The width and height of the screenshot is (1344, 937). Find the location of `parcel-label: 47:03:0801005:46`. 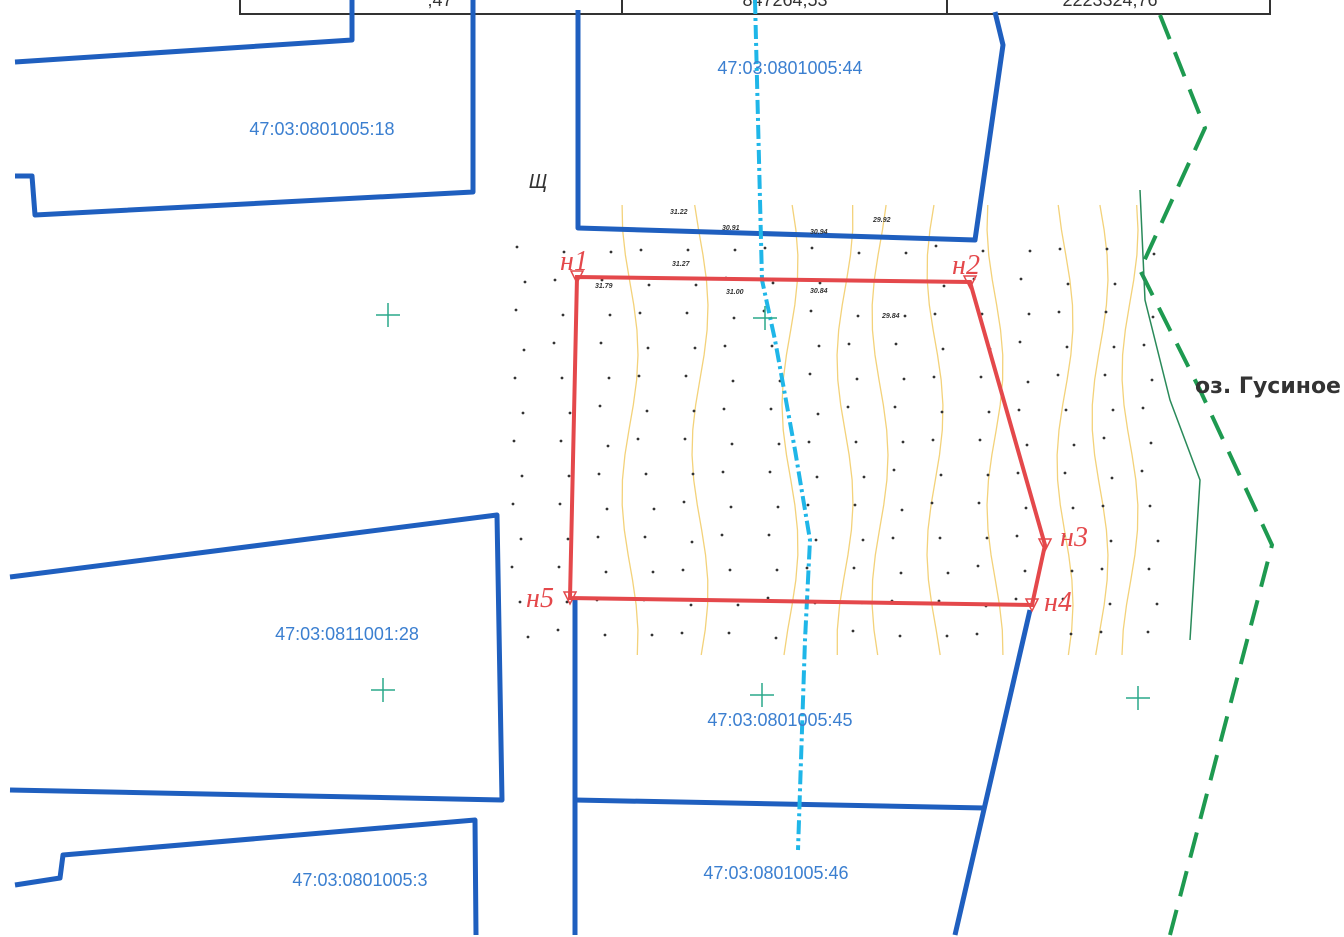

parcel-label: 47:03:0801005:46 is located at coordinates (775, 873).